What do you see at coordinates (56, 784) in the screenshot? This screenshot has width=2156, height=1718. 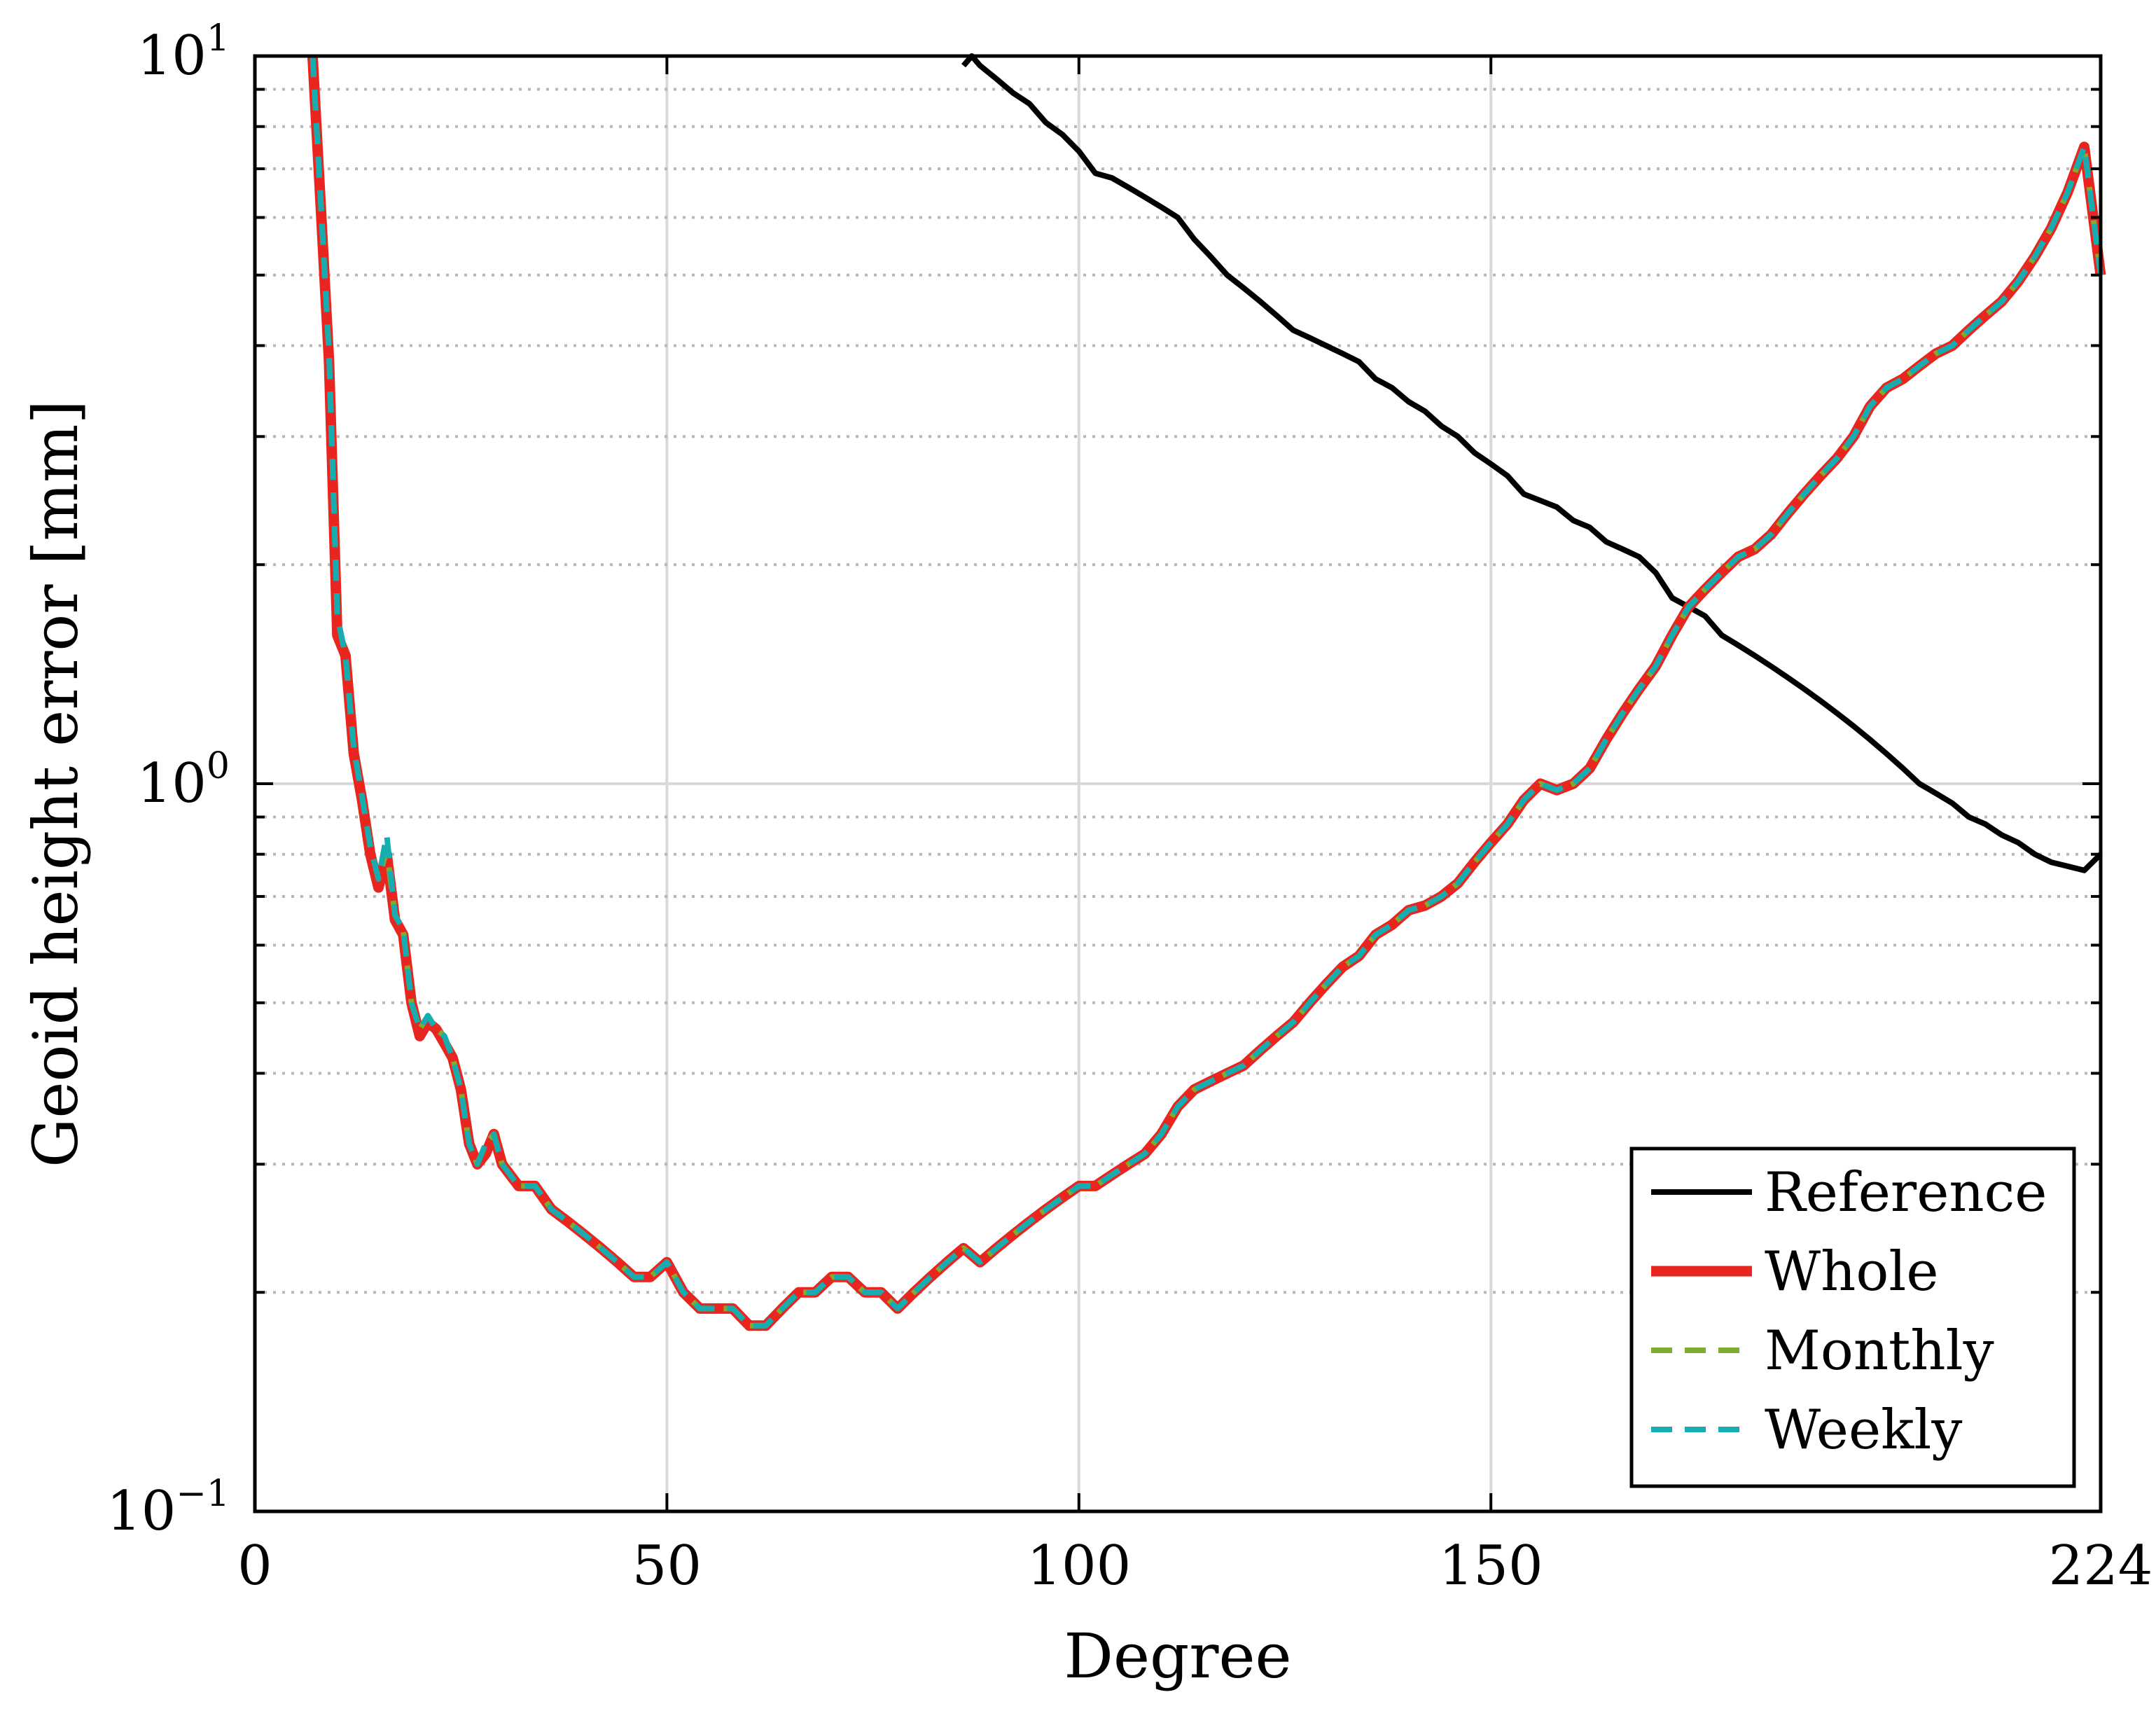 I see `y-axis-label: Geoid height error [mm]` at bounding box center [56, 784].